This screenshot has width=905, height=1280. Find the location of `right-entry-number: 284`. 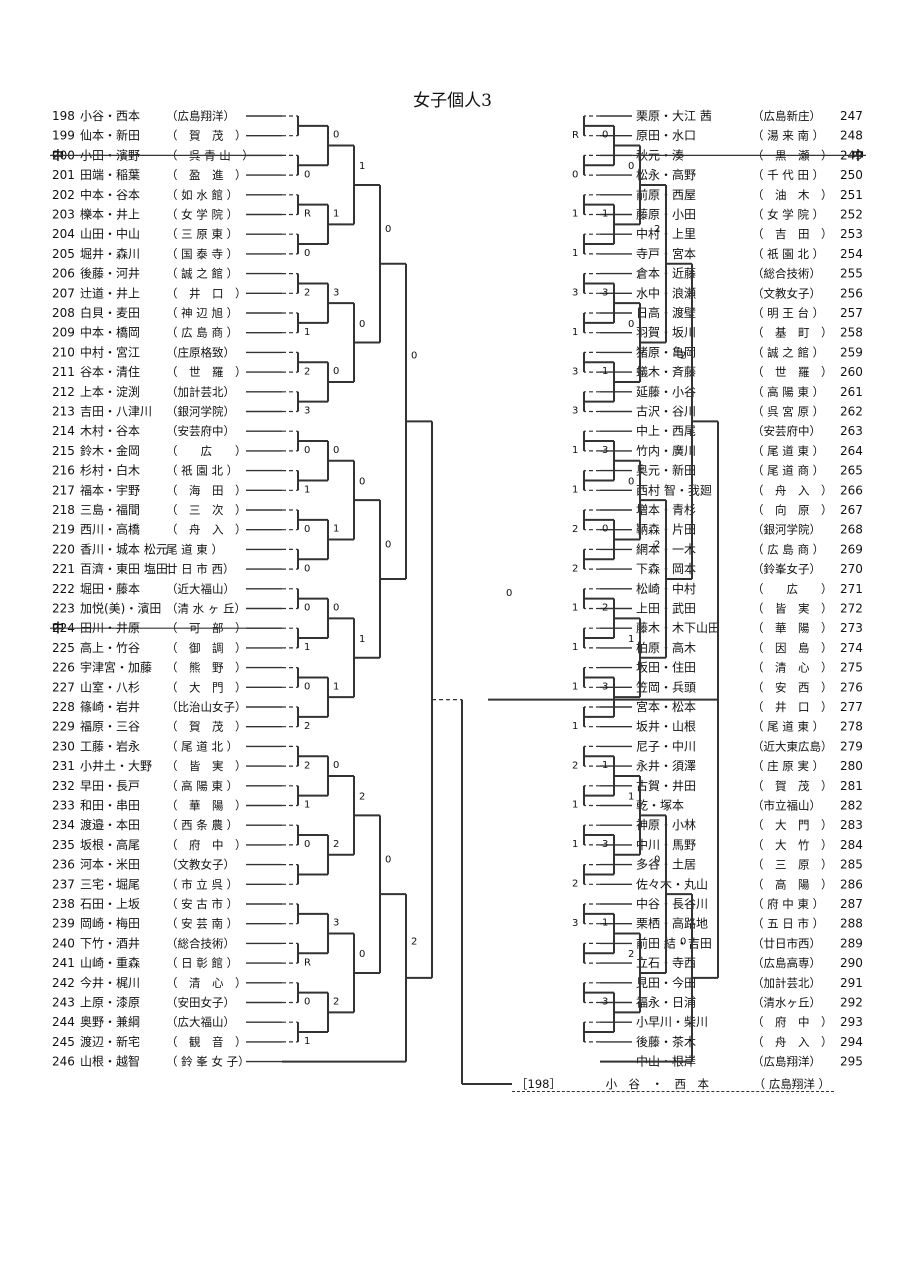

right-entry-number: 284 is located at coordinates (851, 845).